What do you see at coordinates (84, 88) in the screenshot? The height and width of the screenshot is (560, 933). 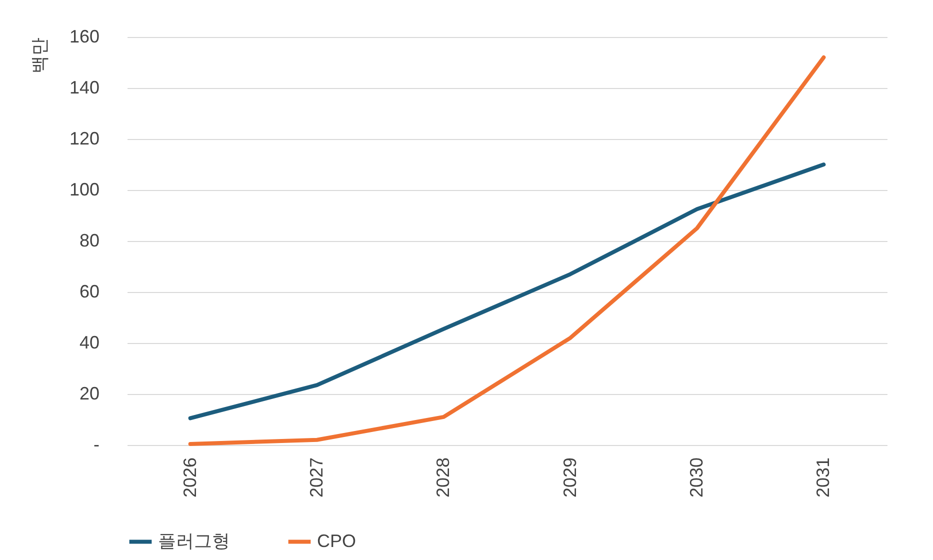 I see `y-tick-label: 140` at bounding box center [84, 88].